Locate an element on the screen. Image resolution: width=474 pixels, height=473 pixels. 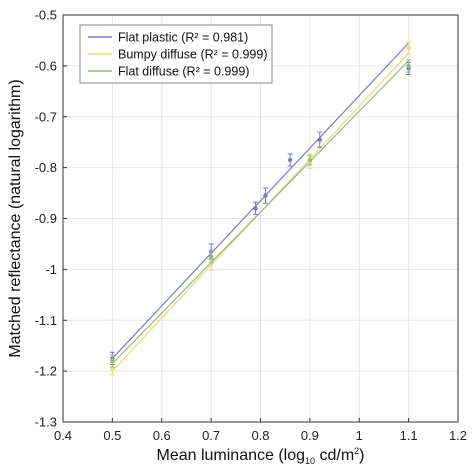
y-tick-label: -0.6 is located at coordinates (46, 65).